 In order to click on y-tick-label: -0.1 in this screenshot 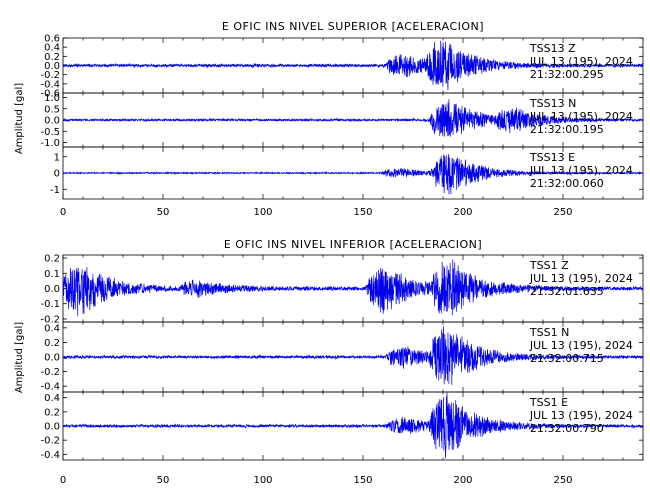, I will do `click(50, 304)`.